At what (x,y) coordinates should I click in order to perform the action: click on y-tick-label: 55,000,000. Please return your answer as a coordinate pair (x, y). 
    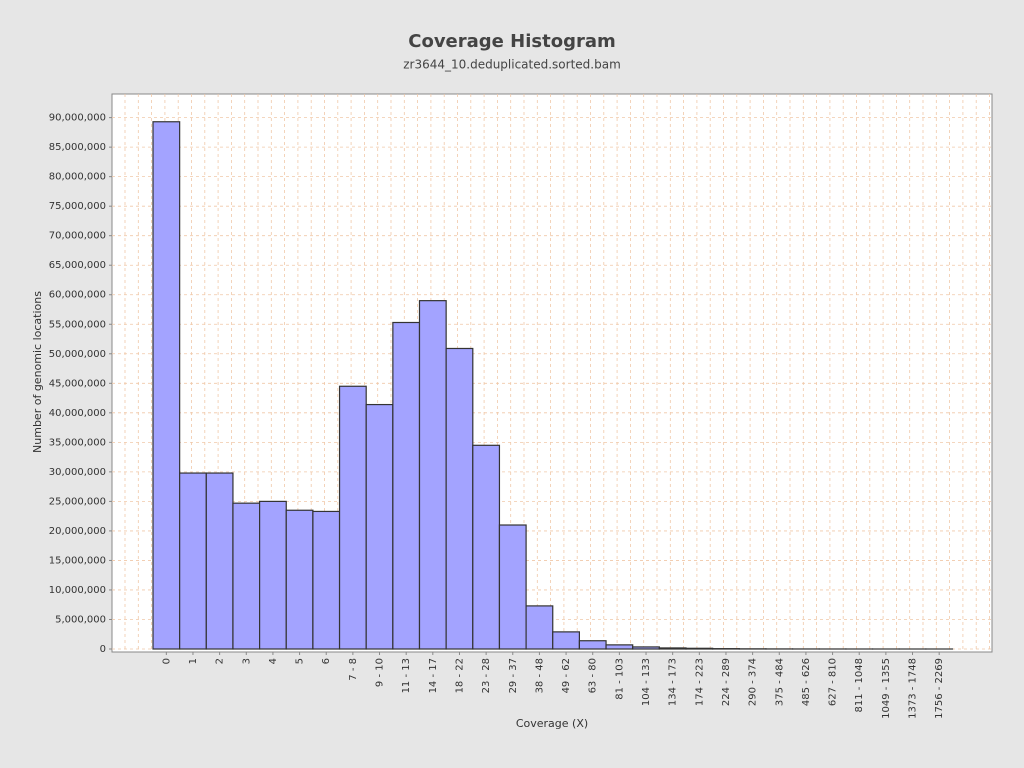
    Looking at the image, I should click on (77, 324).